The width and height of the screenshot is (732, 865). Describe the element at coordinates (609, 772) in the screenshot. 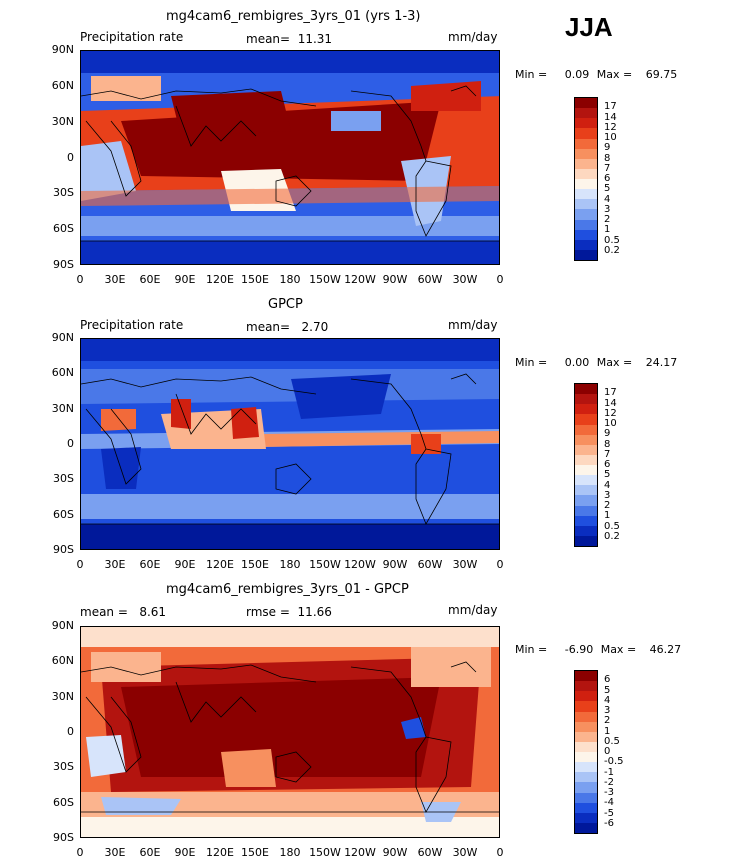

I see `colorbar-label: -1` at that location.